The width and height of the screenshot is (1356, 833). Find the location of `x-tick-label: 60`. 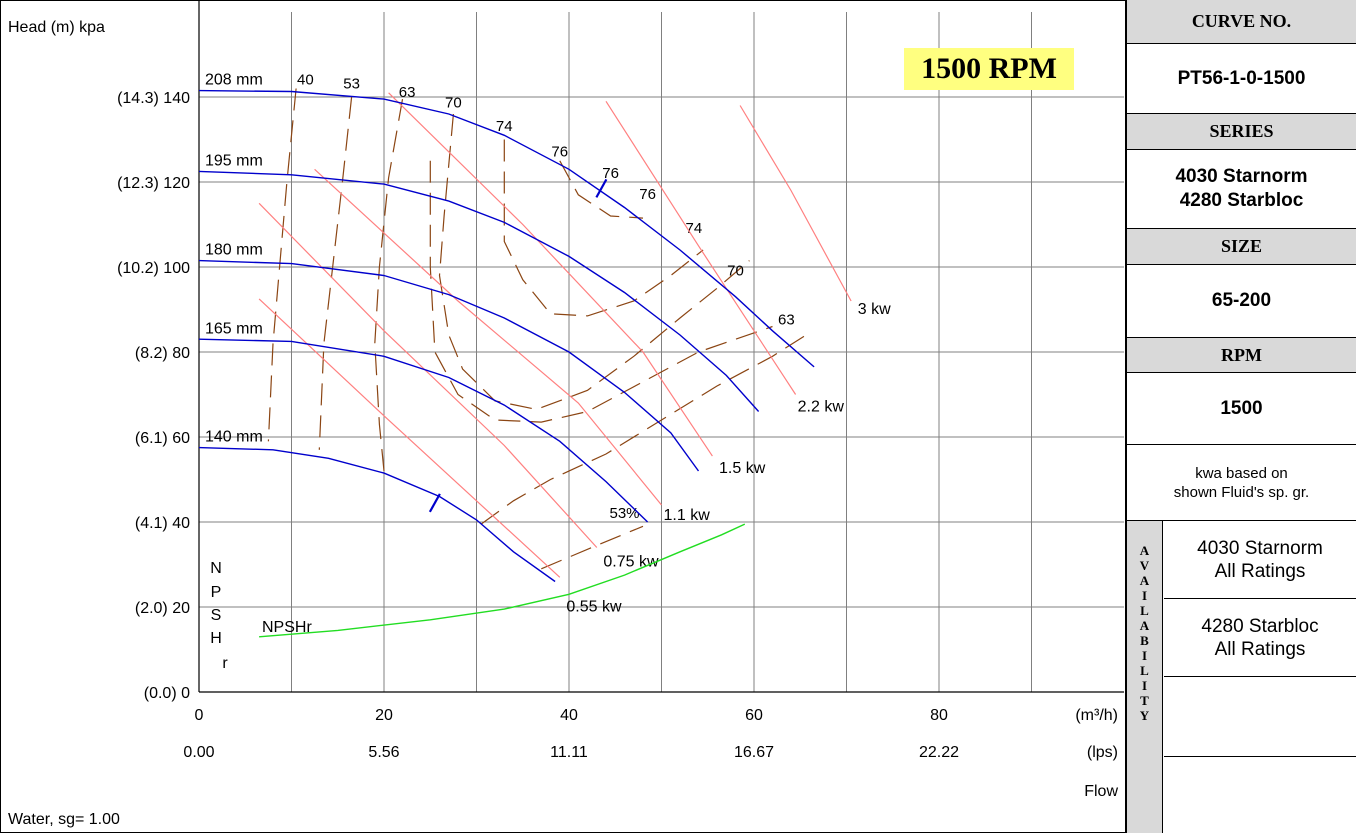

x-tick-label: 60 is located at coordinates (754, 715).